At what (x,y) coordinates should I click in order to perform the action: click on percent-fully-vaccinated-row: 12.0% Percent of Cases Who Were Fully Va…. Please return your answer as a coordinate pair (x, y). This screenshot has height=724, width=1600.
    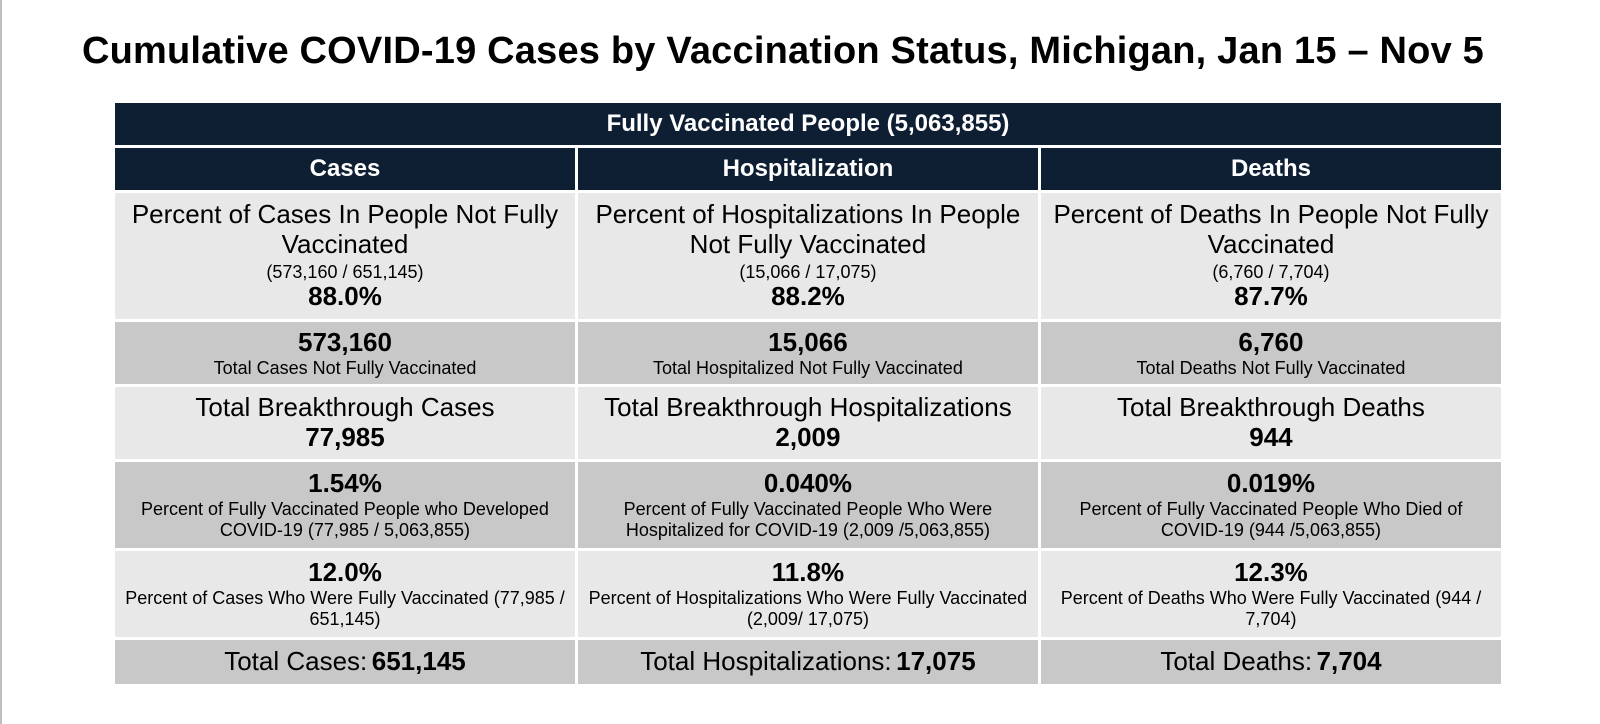
    Looking at the image, I should click on (808, 594).